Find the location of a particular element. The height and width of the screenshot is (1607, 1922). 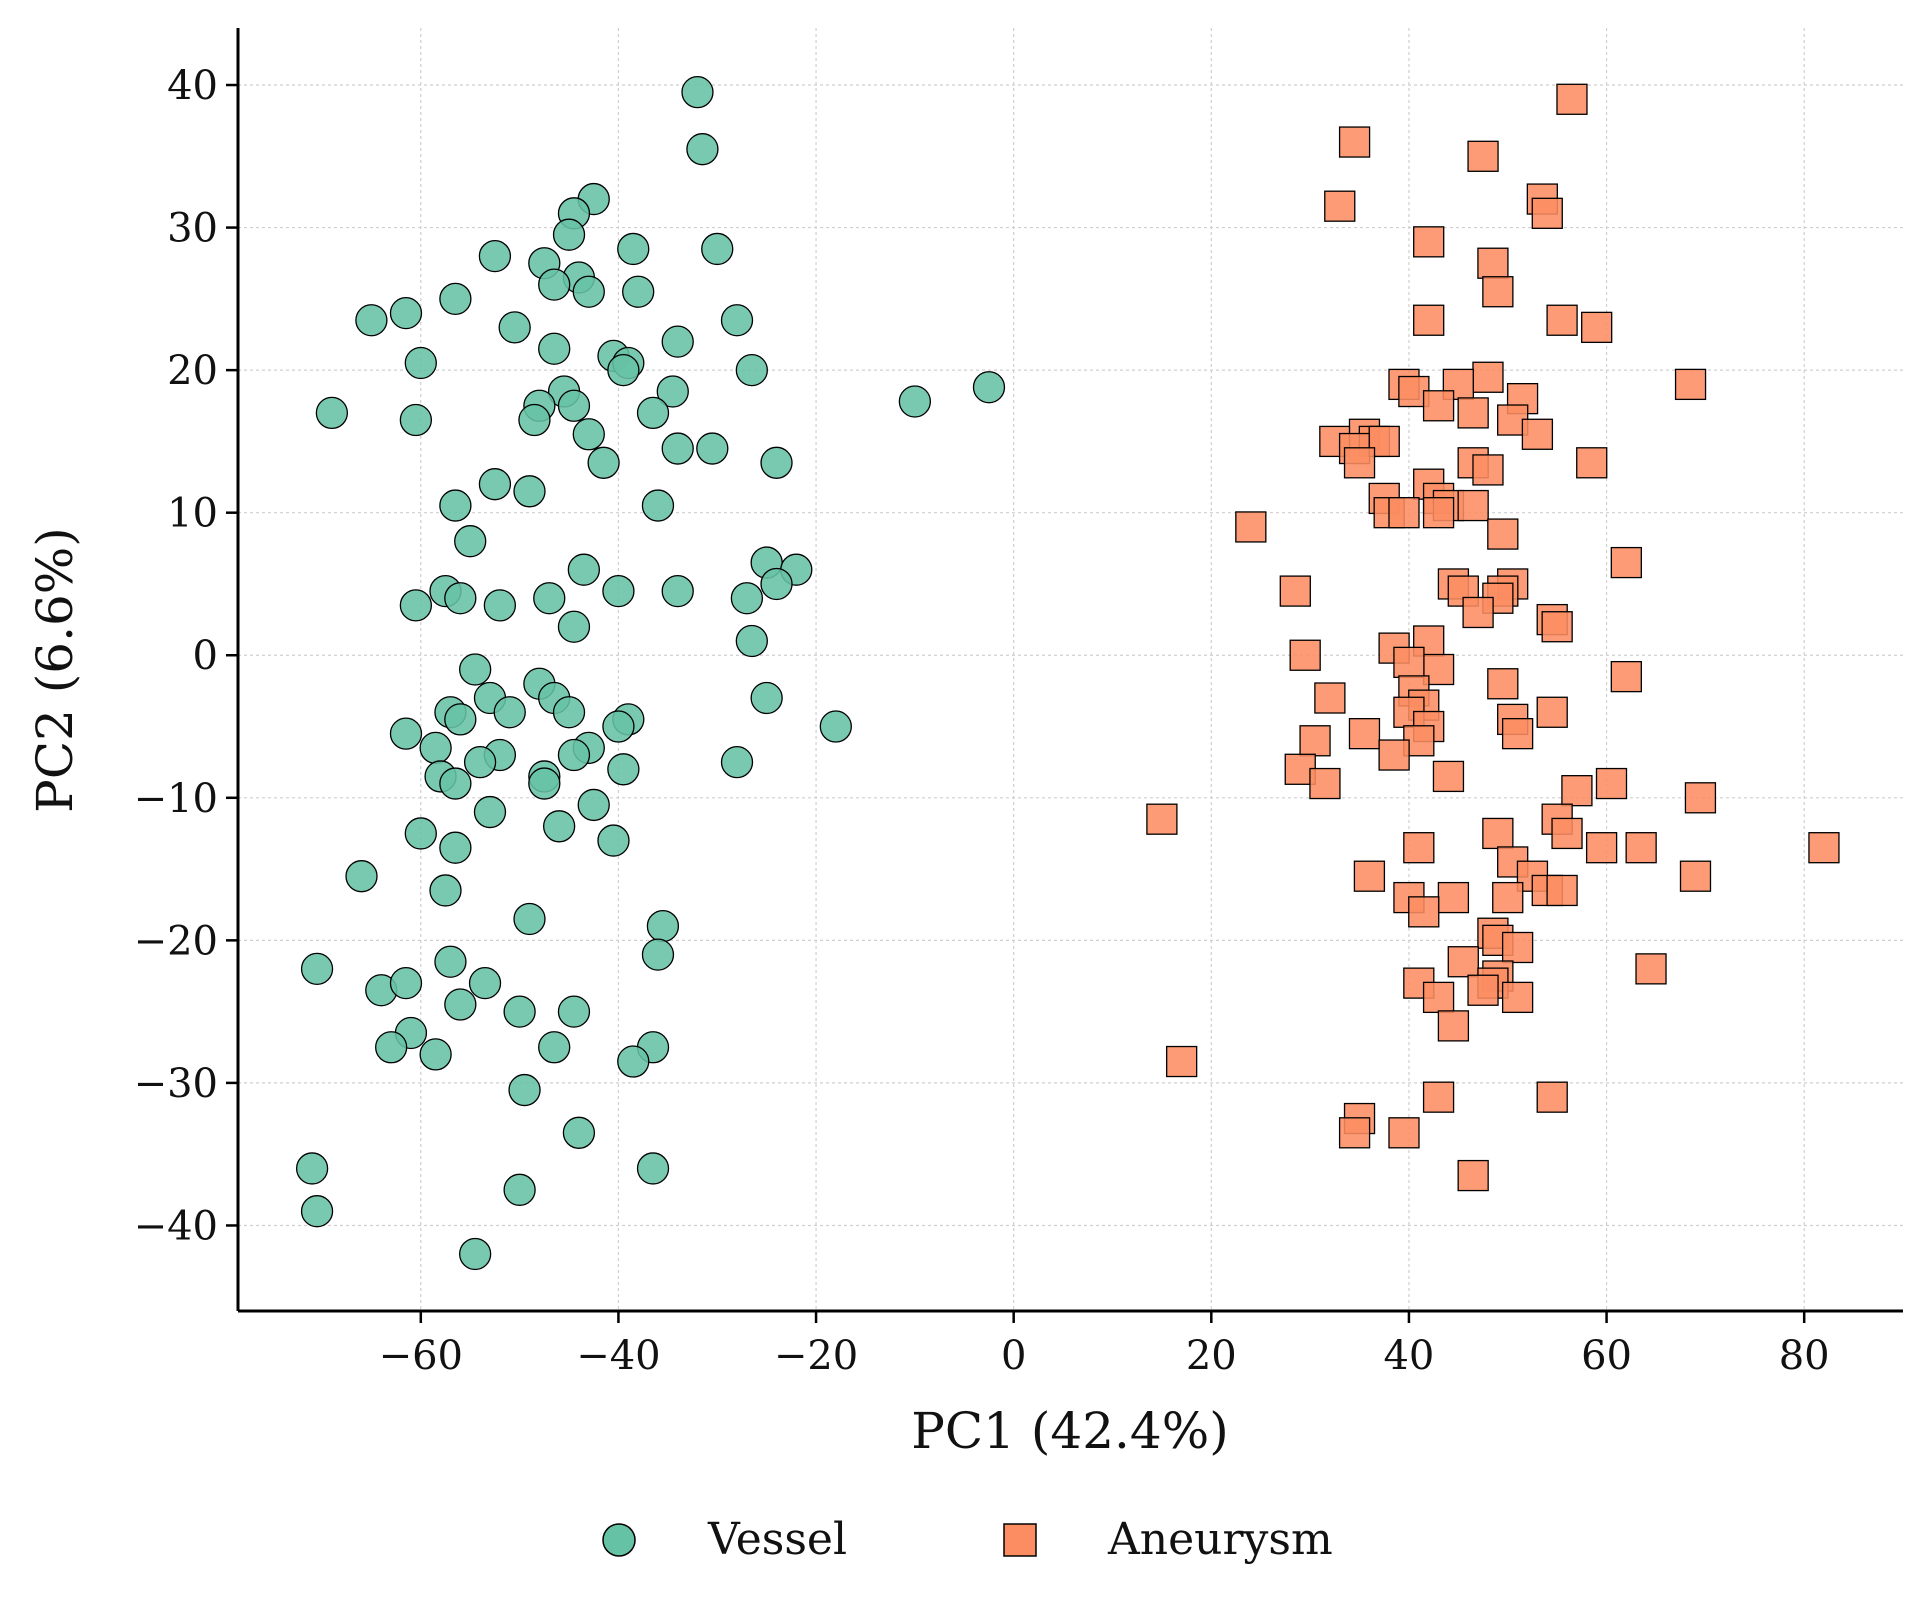

legend-vessel-marker is located at coordinates (619, 1540).